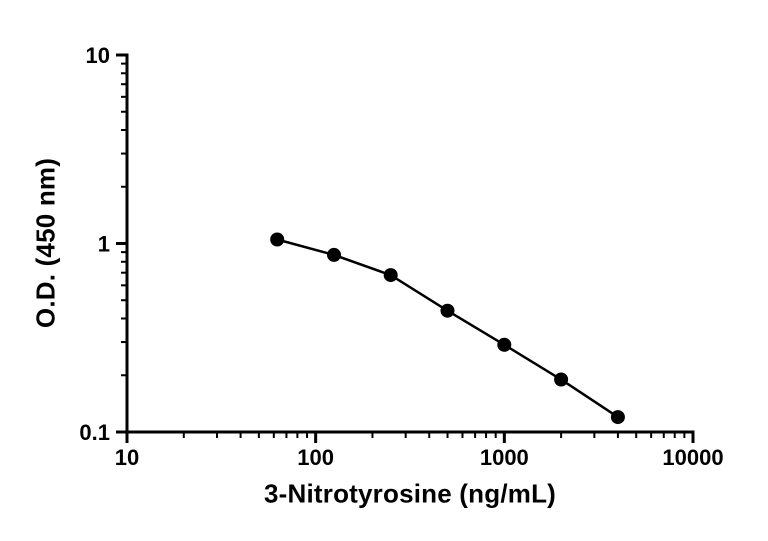 The image size is (768, 541). Describe the element at coordinates (127, 457) in the screenshot. I see `x-tick-label: 10` at that location.